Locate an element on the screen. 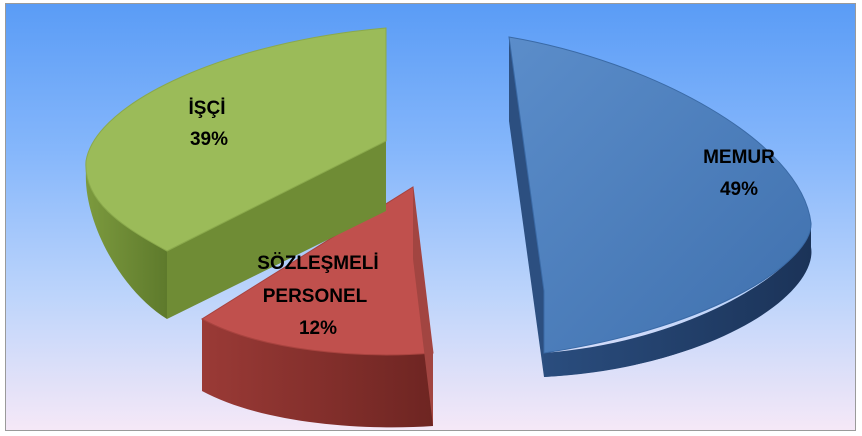 This screenshot has height=436, width=862. label-isci-percent: 39% is located at coordinates (209, 139).